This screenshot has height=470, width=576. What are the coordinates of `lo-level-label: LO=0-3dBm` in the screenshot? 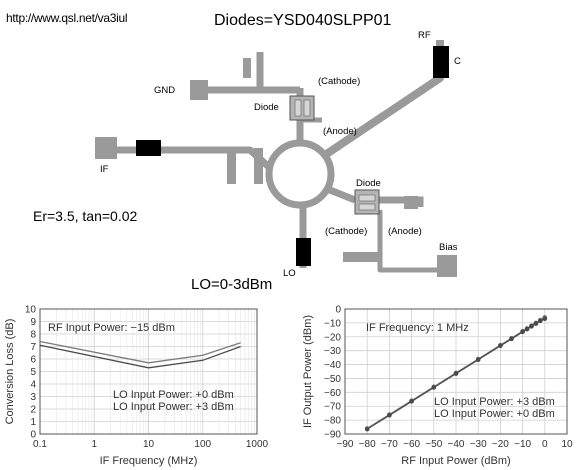 It's located at (232, 284).